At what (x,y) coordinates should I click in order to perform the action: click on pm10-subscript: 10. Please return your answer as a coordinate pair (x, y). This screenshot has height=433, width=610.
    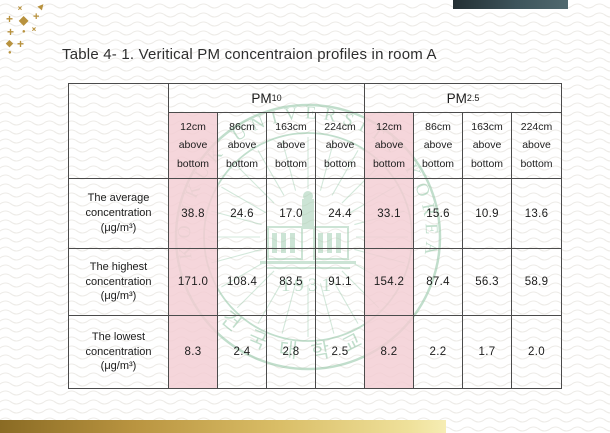
    Looking at the image, I should click on (276, 98).